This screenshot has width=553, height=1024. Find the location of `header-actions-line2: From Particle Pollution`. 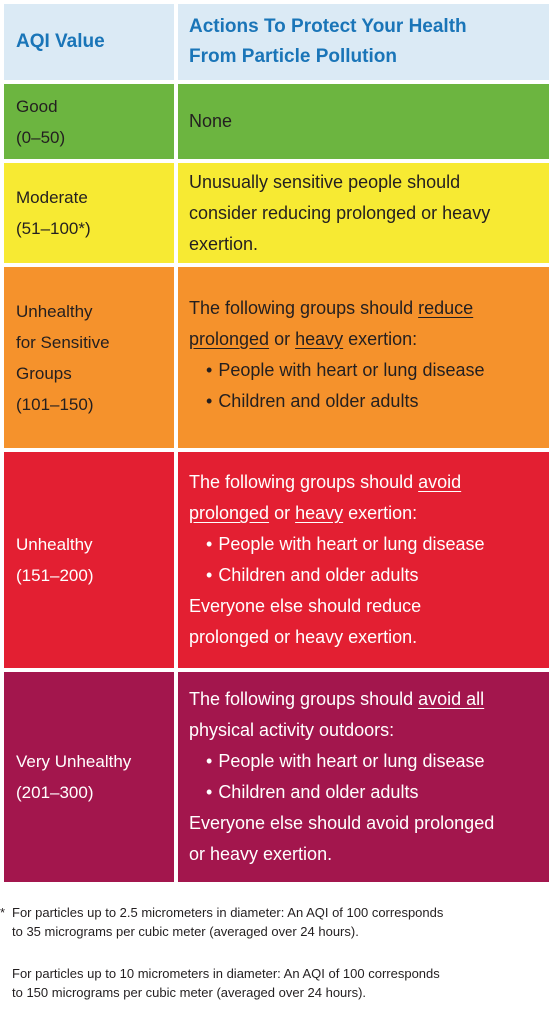

header-actions-line2: From Particle Pollution is located at coordinates (293, 56).